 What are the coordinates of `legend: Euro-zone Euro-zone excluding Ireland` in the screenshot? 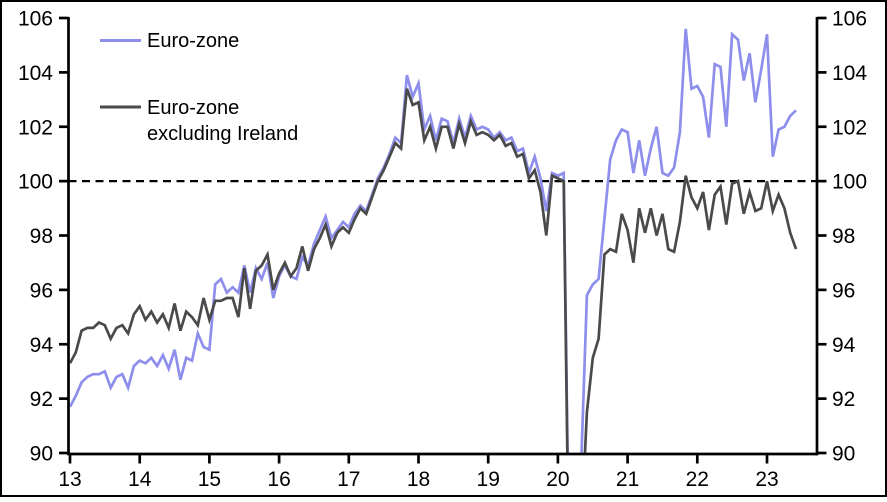 It's located at (199, 87).